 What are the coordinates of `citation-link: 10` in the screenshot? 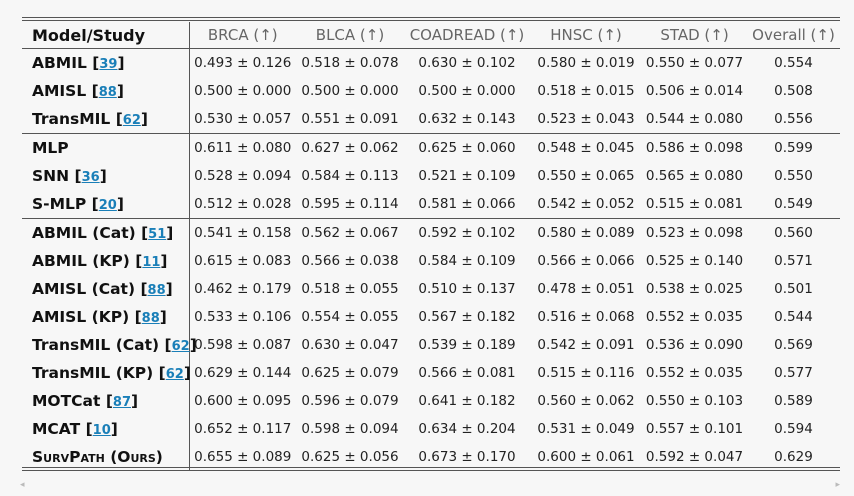 It's located at (101, 430).